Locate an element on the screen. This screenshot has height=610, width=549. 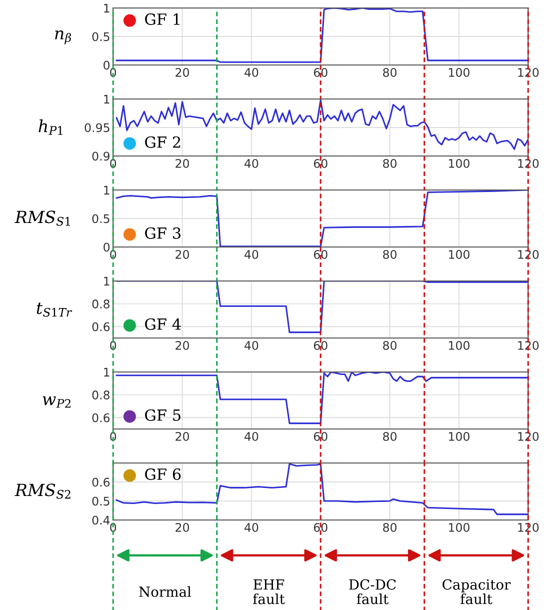
text: DC-DC fault is located at coordinates (372, 591).